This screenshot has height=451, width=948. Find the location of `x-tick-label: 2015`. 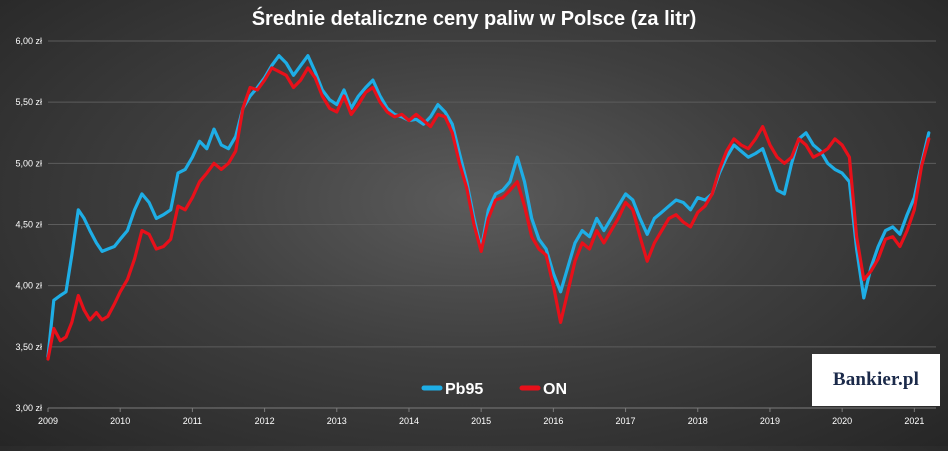

x-tick-label: 2015 is located at coordinates (481, 421).